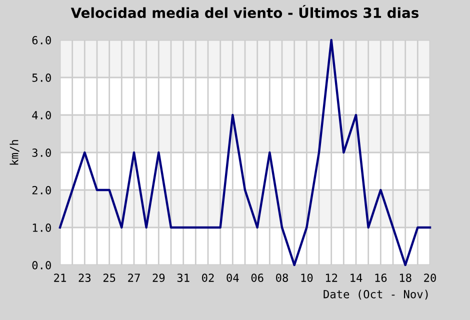 The width and height of the screenshot is (470, 320). What do you see at coordinates (430, 278) in the screenshot?
I see `x-tick-label: 20` at bounding box center [430, 278].